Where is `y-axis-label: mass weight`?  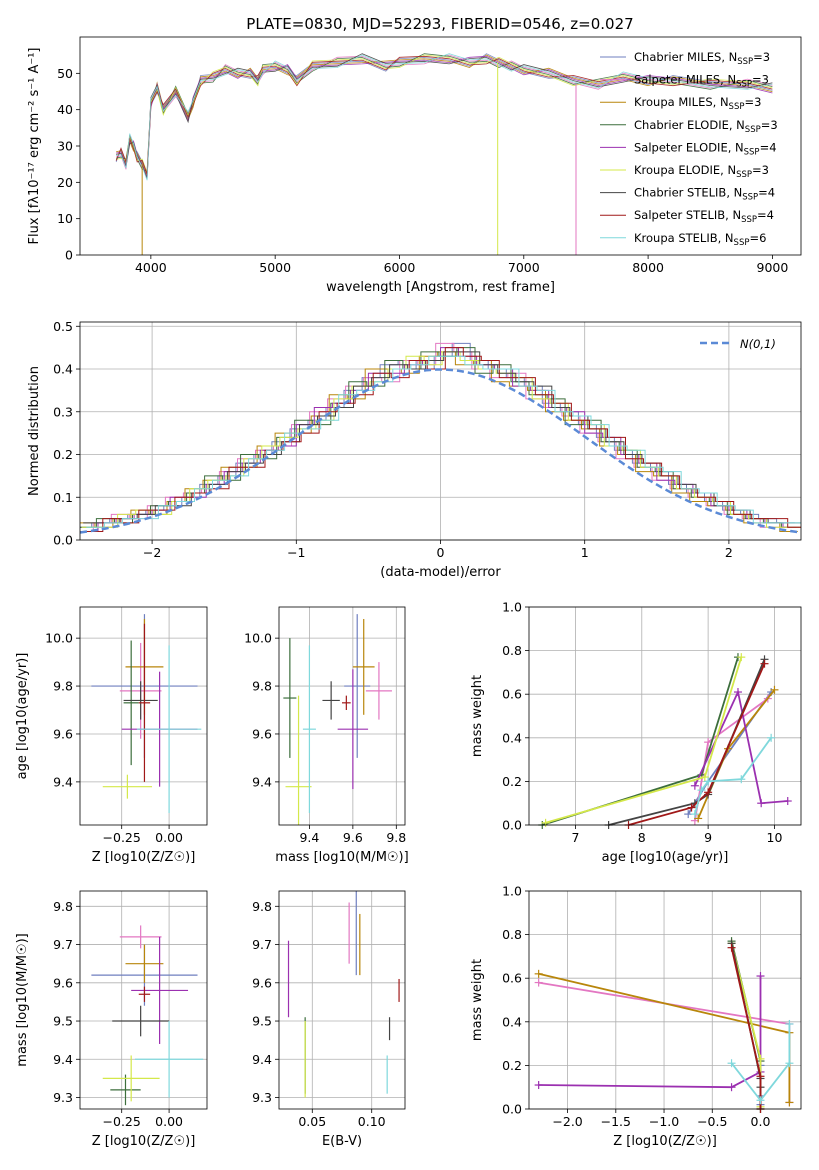
y-axis-label: mass weight is located at coordinates (477, 1000).